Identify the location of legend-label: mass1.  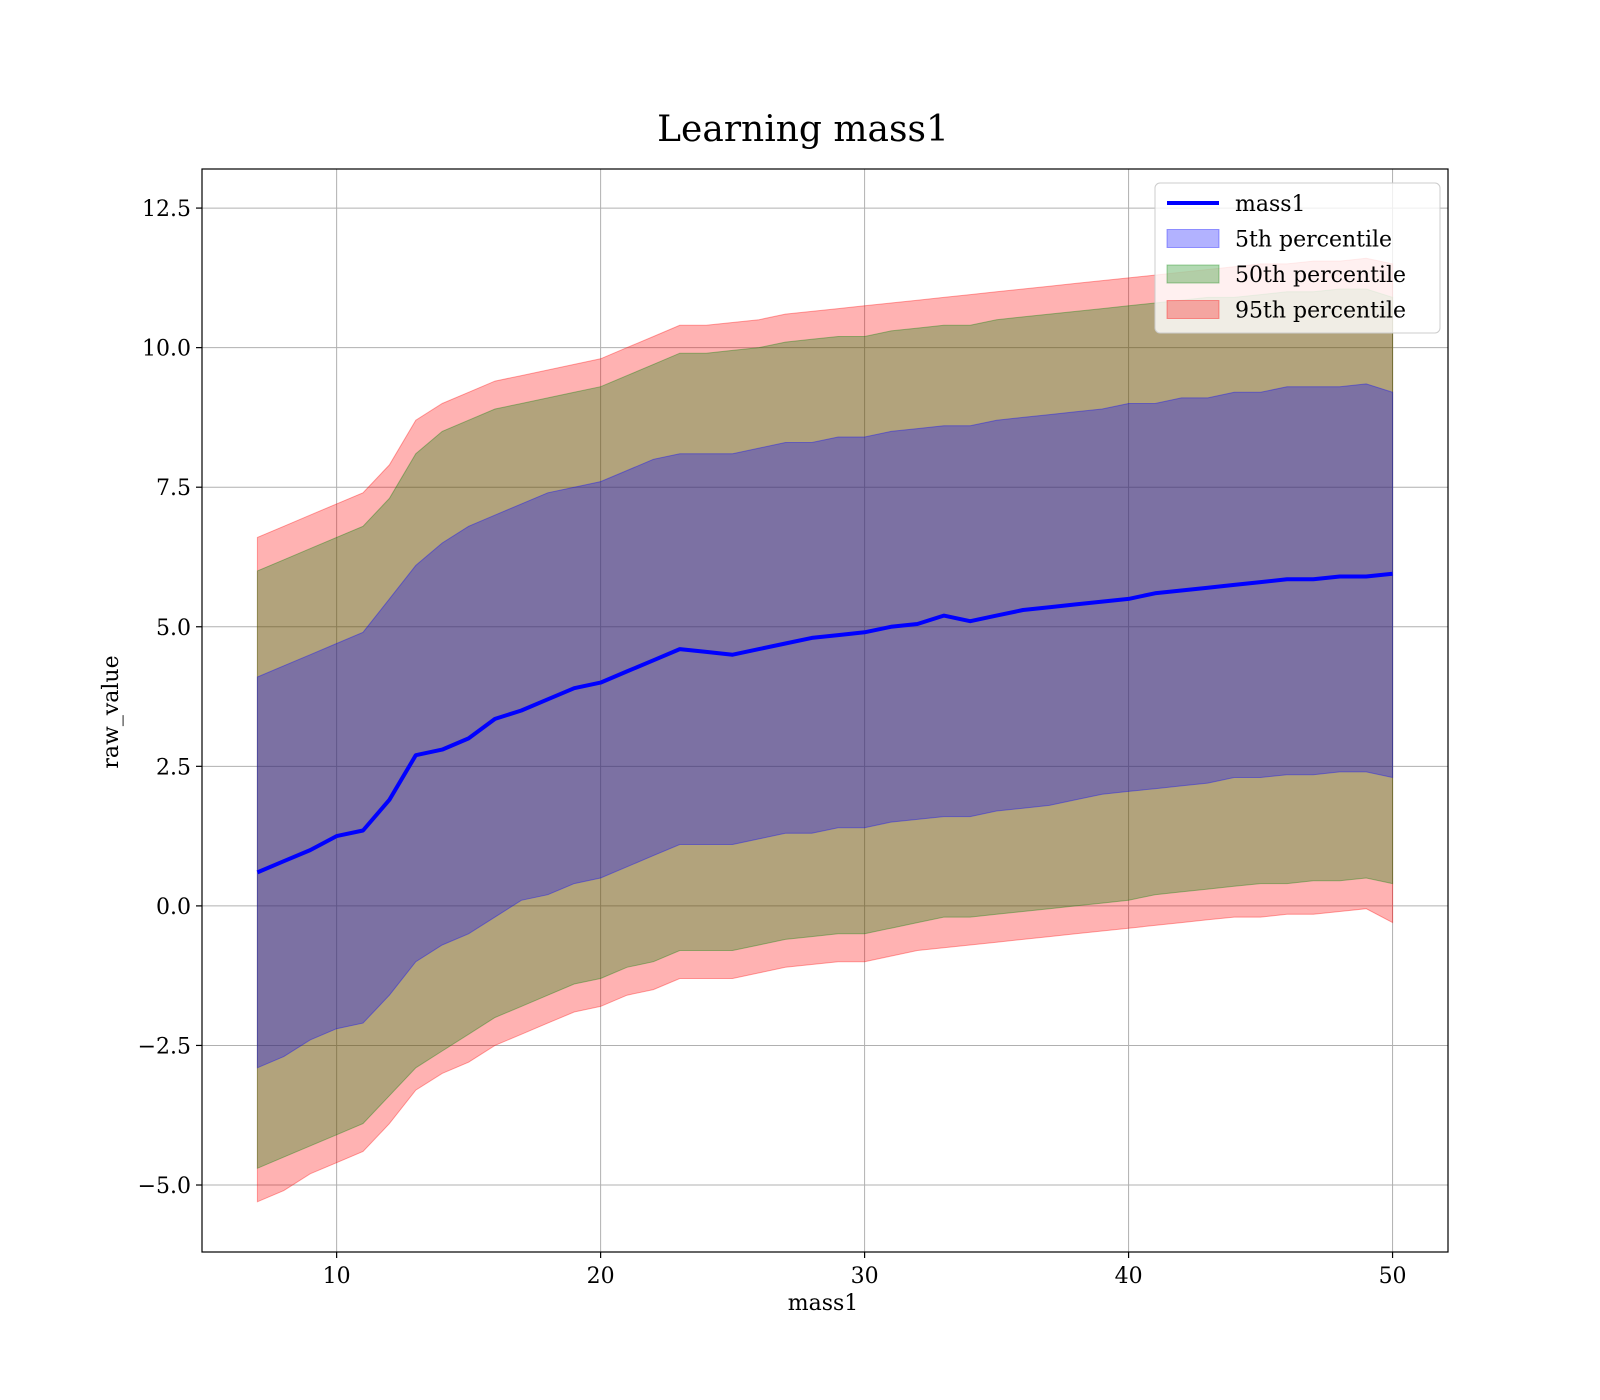
(1270, 204).